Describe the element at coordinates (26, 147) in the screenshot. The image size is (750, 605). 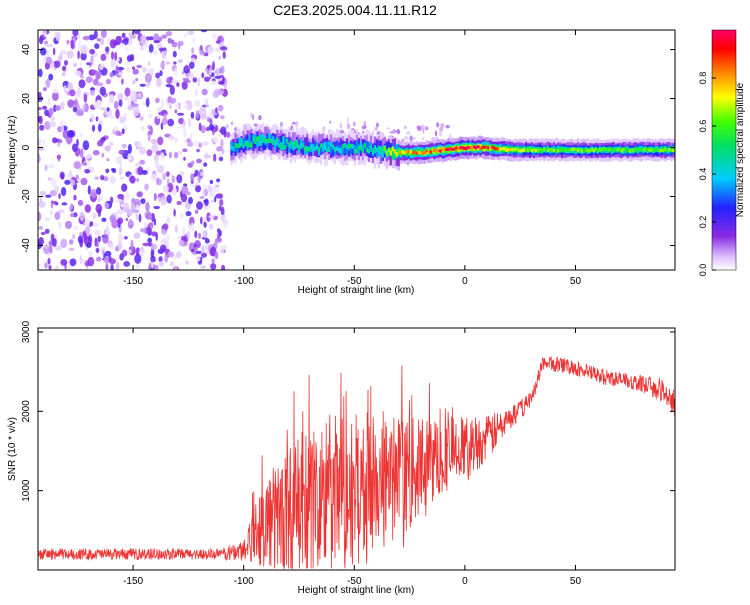
I see `spectrogram-ytick-label: 0` at that location.